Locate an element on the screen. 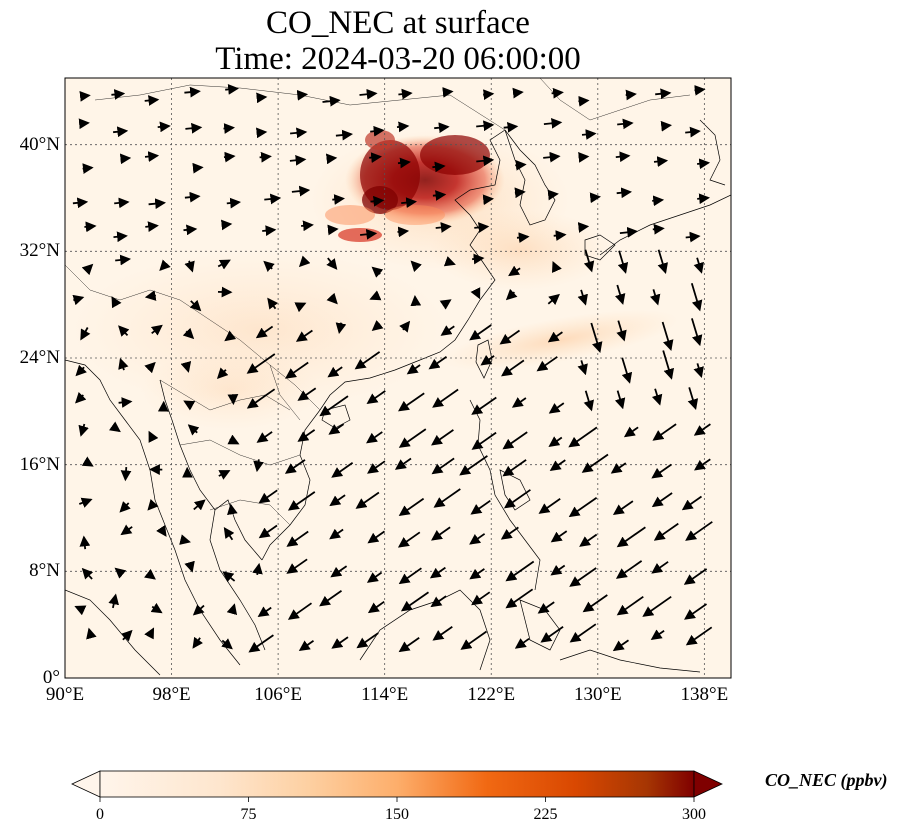 This screenshot has height=836, width=920. co-plume-north-china is located at coordinates (415, 186).